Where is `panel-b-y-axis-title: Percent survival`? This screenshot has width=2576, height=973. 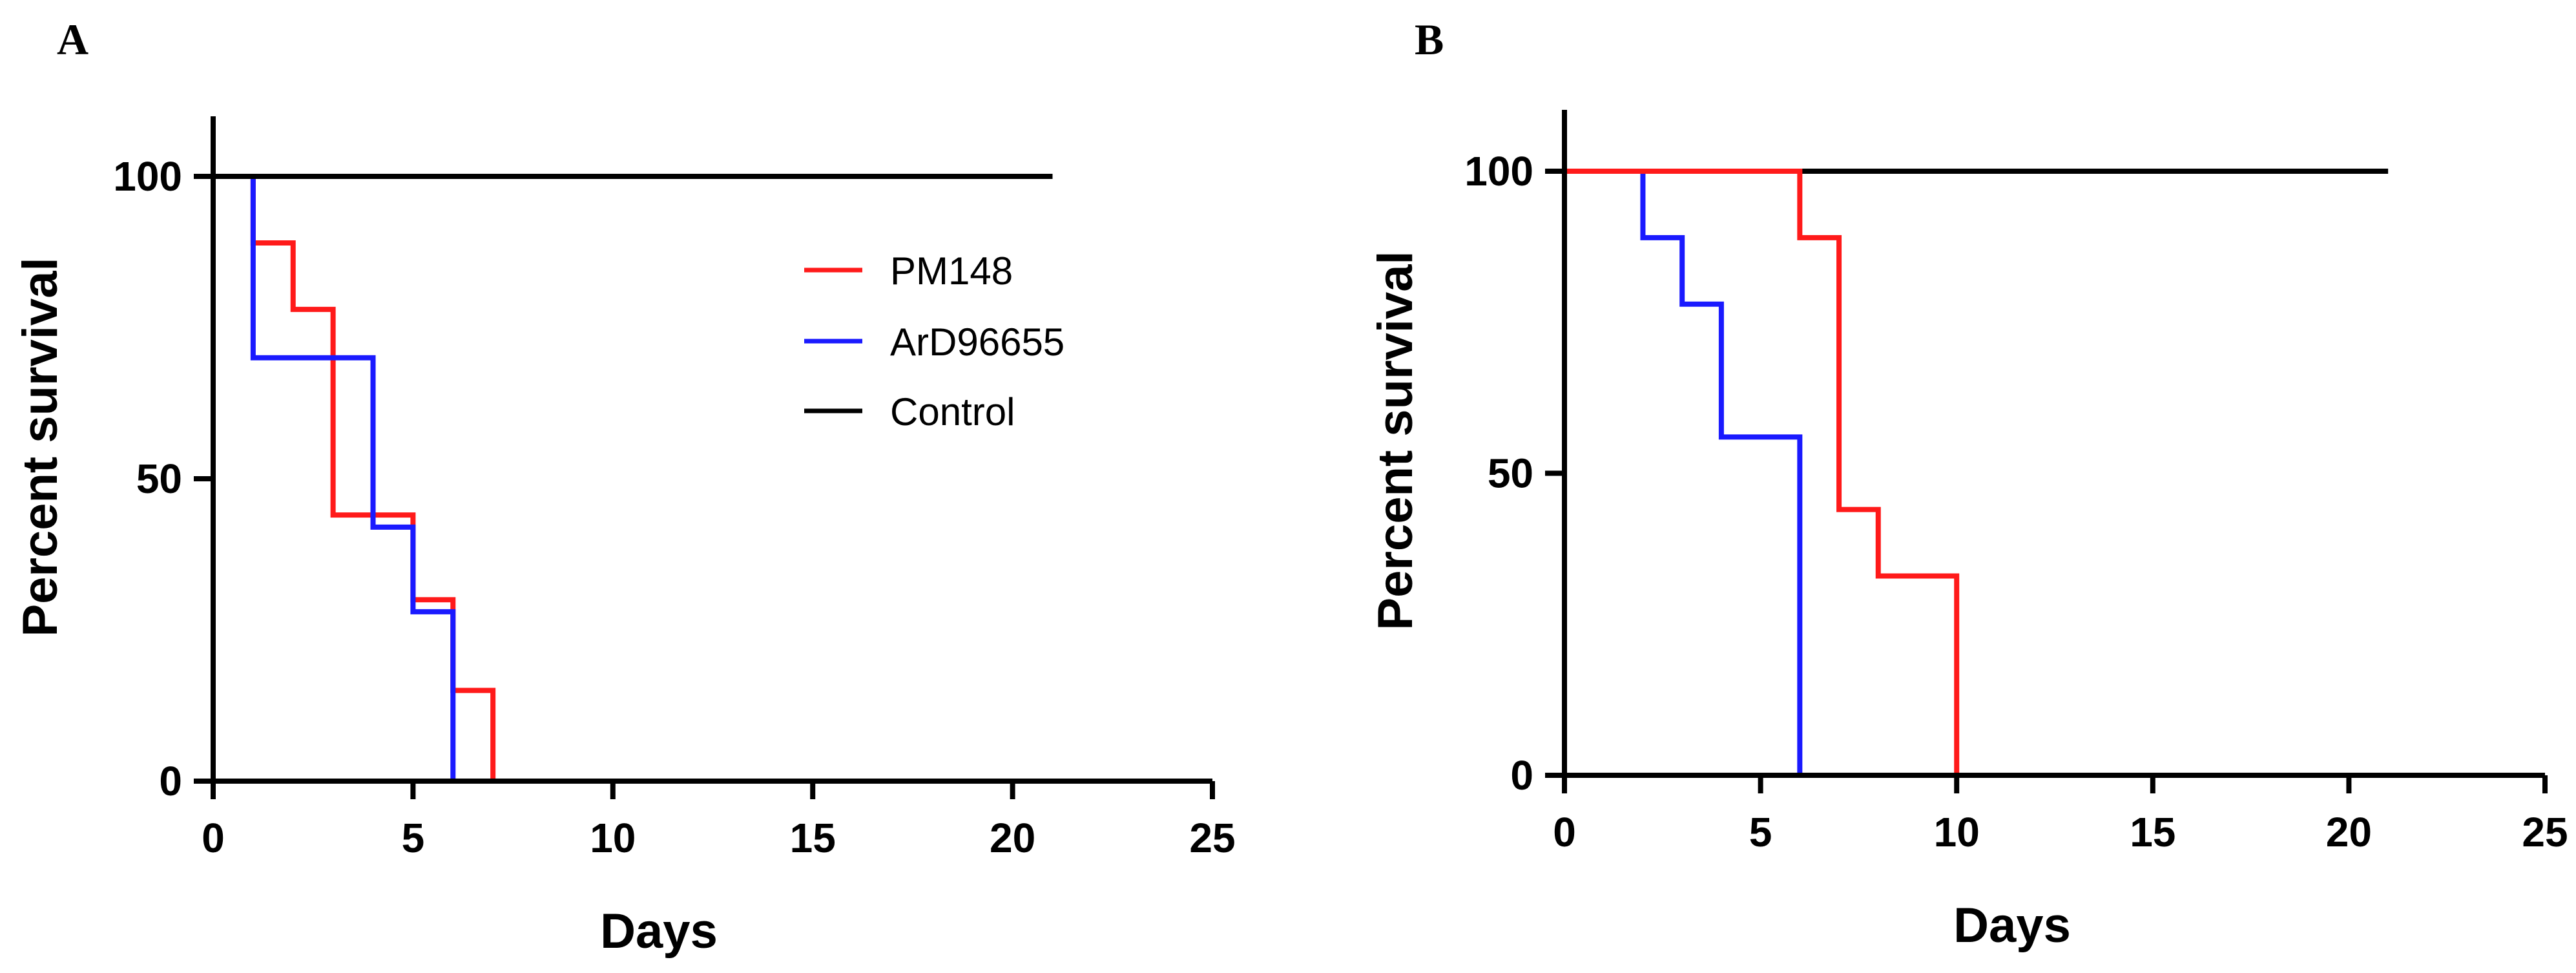
panel-b-y-axis-title: Percent survival is located at coordinates (1395, 440).